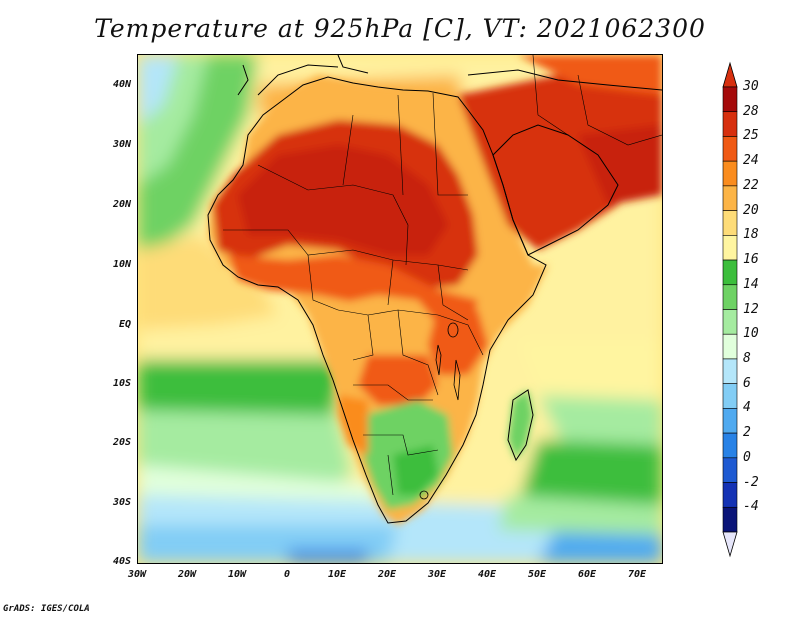 Image resolution: width=800 pixels, height=618 pixels. I want to click on lon-label: 40E, so click(487, 574).